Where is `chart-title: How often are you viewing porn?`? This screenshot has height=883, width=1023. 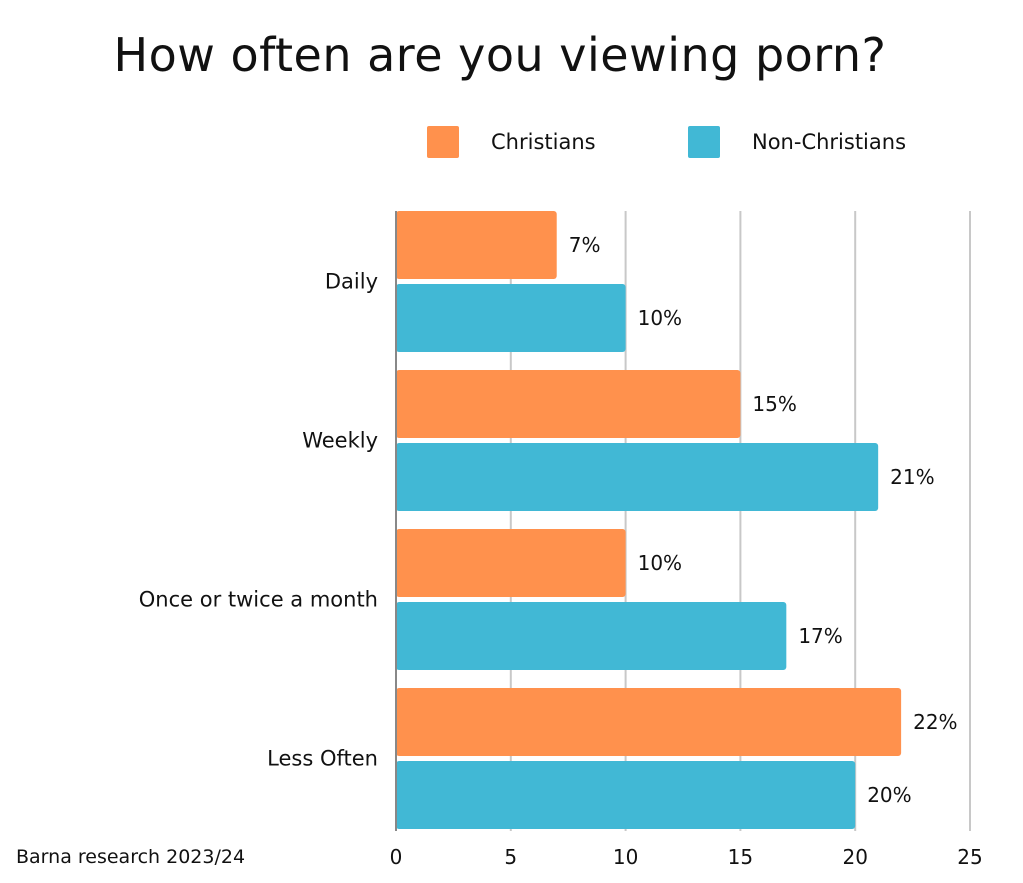
chart-title: How often are you viewing porn? is located at coordinates (500, 55).